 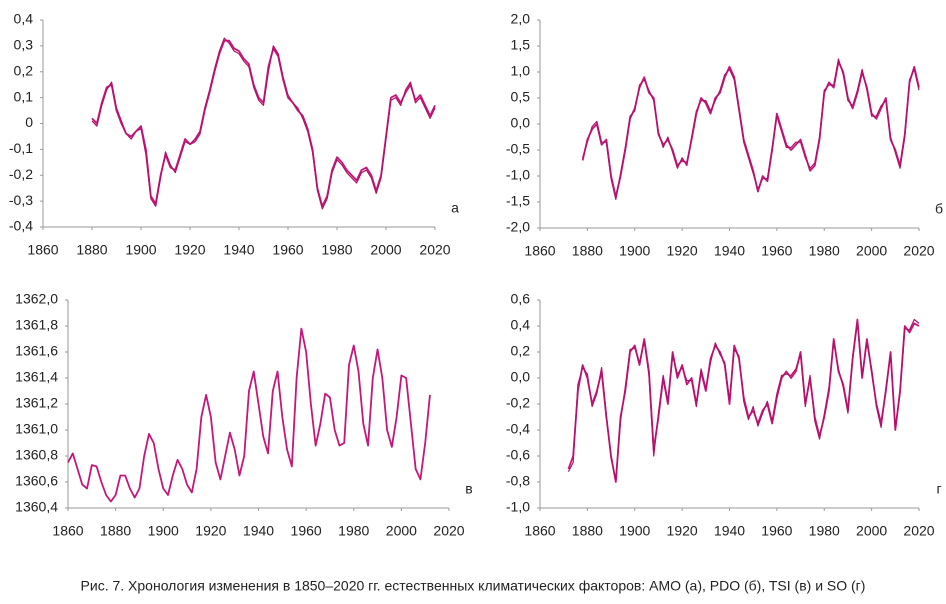 I want to click on y-tick-label: 1361,8, so click(x=36, y=325).